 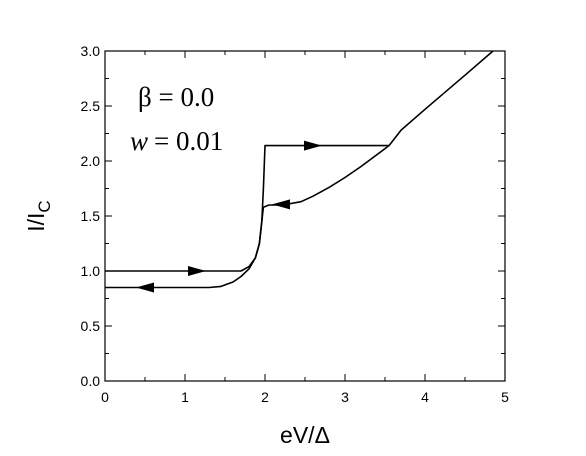 What do you see at coordinates (229, 216) in the screenshot?
I see `arrows` at bounding box center [229, 216].